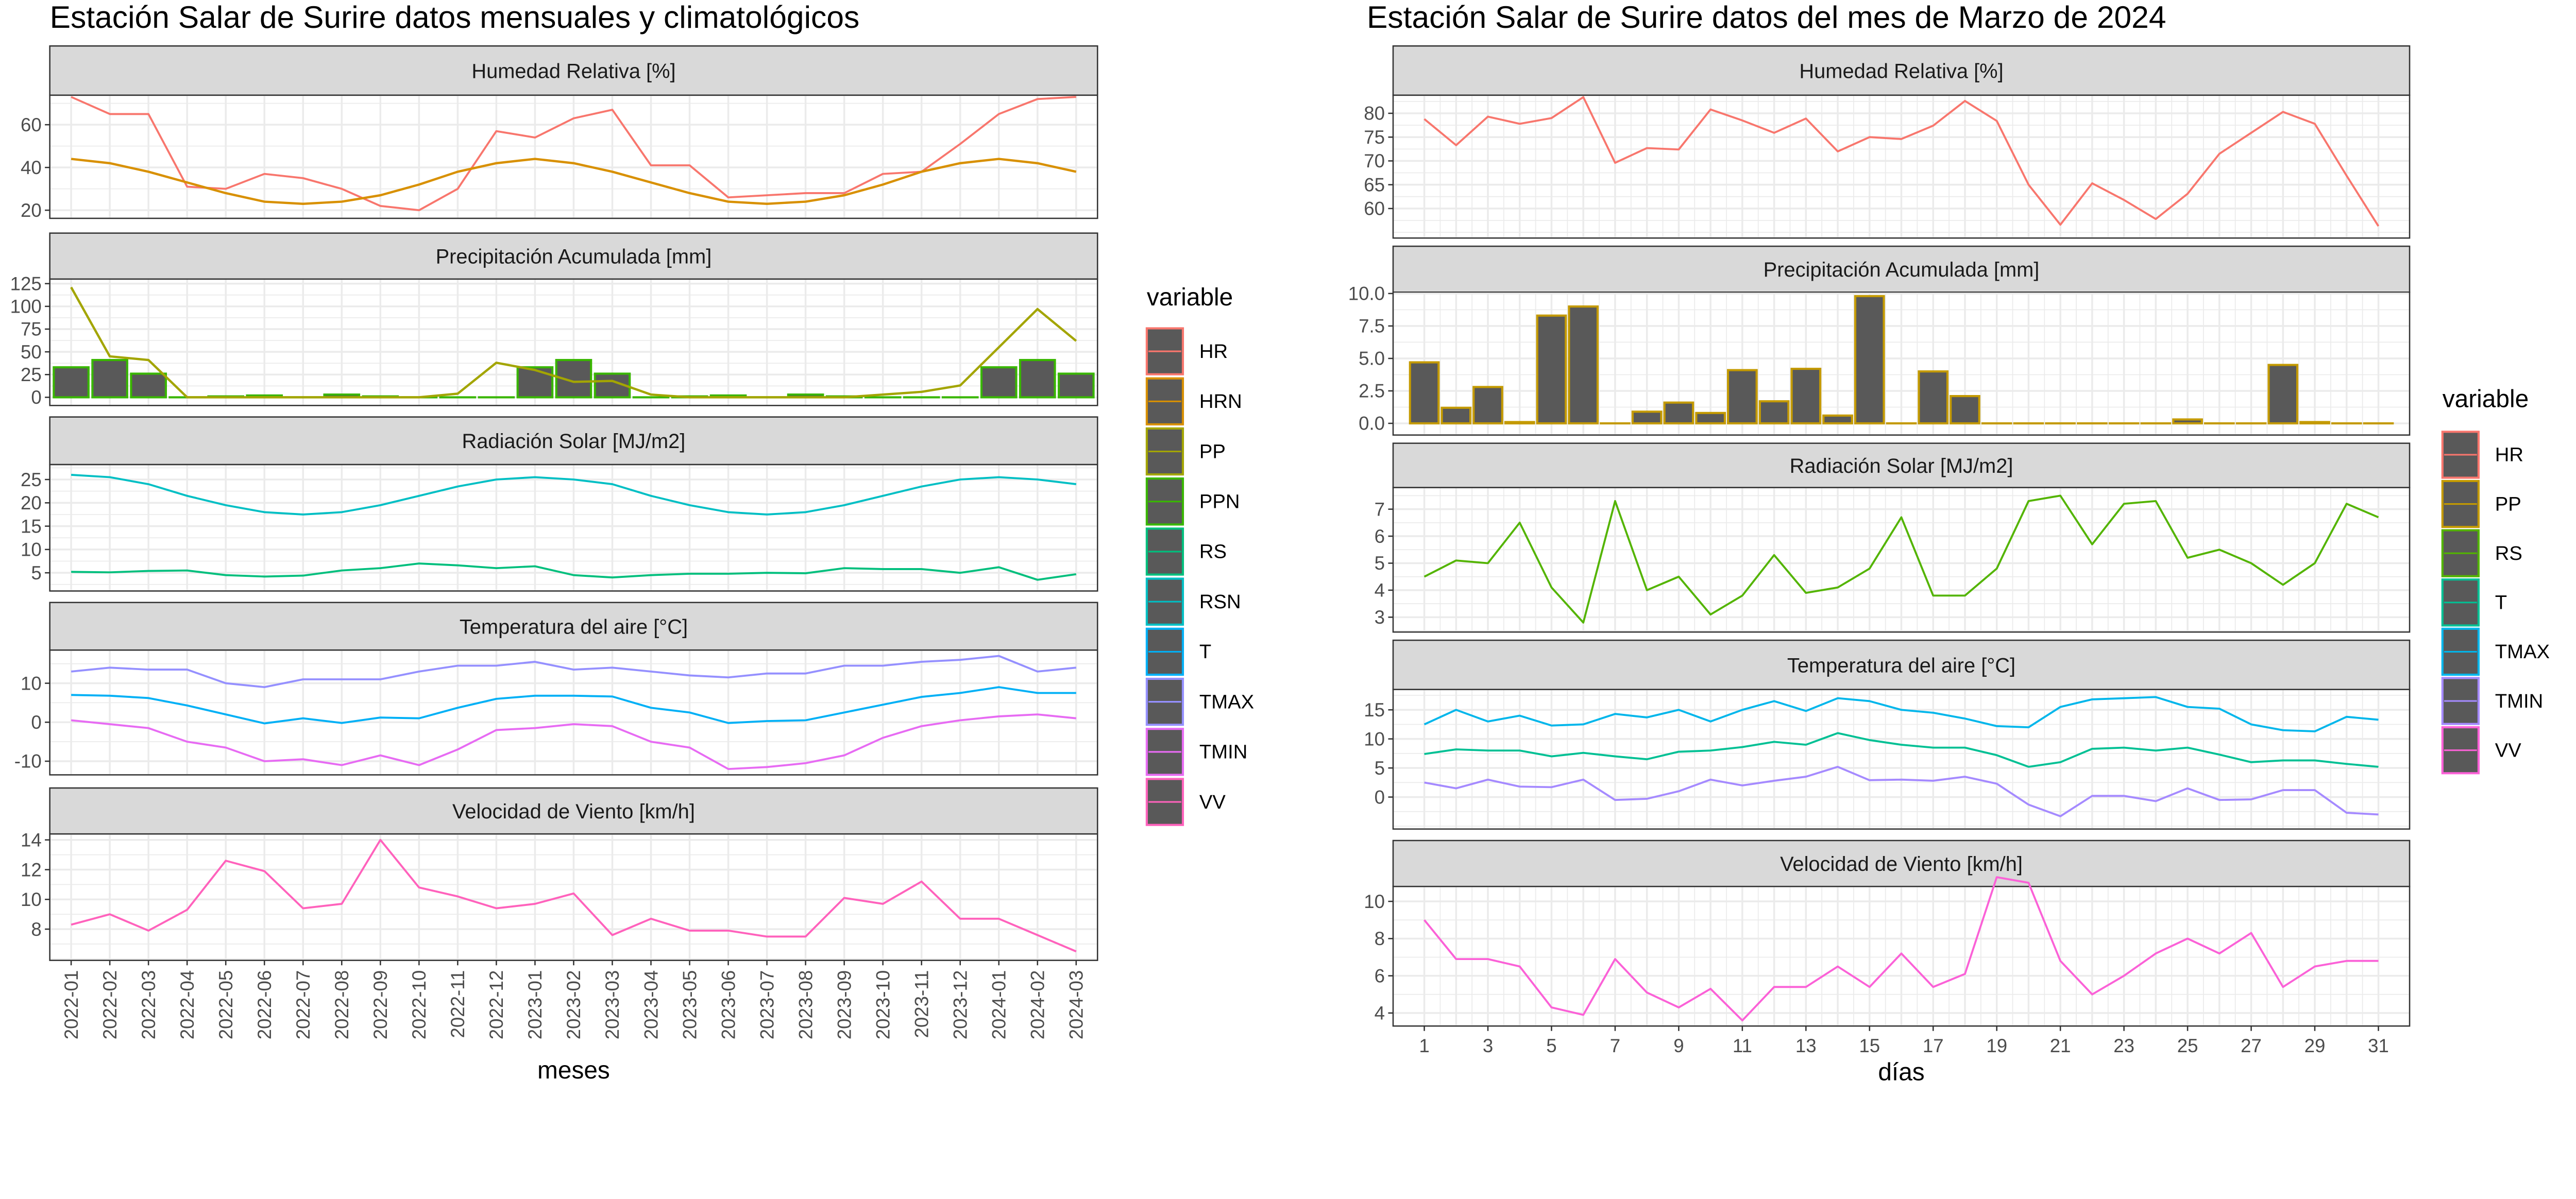 The image size is (2576, 1199). Describe the element at coordinates (1190, 297) in the screenshot. I see `legend-title: variable` at that location.